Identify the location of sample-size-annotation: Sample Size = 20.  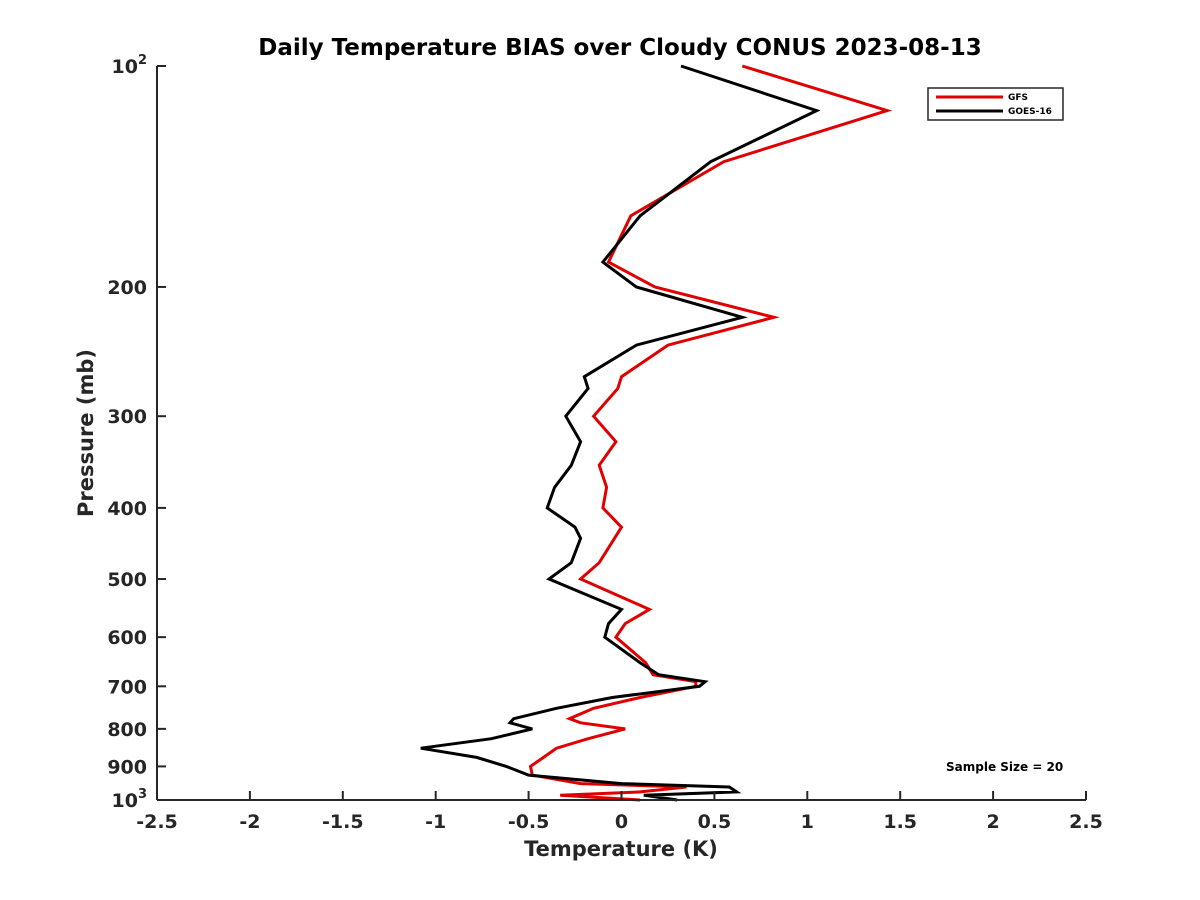
(1004, 767).